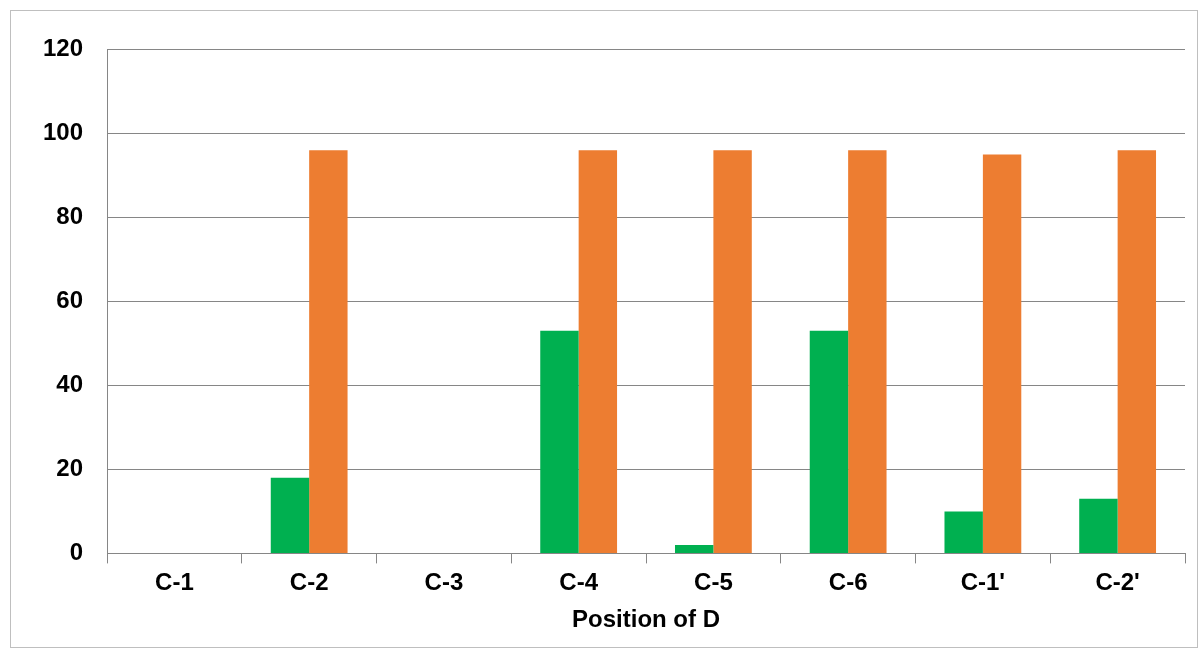  I want to click on x-tick-label: C-4, so click(579, 582).